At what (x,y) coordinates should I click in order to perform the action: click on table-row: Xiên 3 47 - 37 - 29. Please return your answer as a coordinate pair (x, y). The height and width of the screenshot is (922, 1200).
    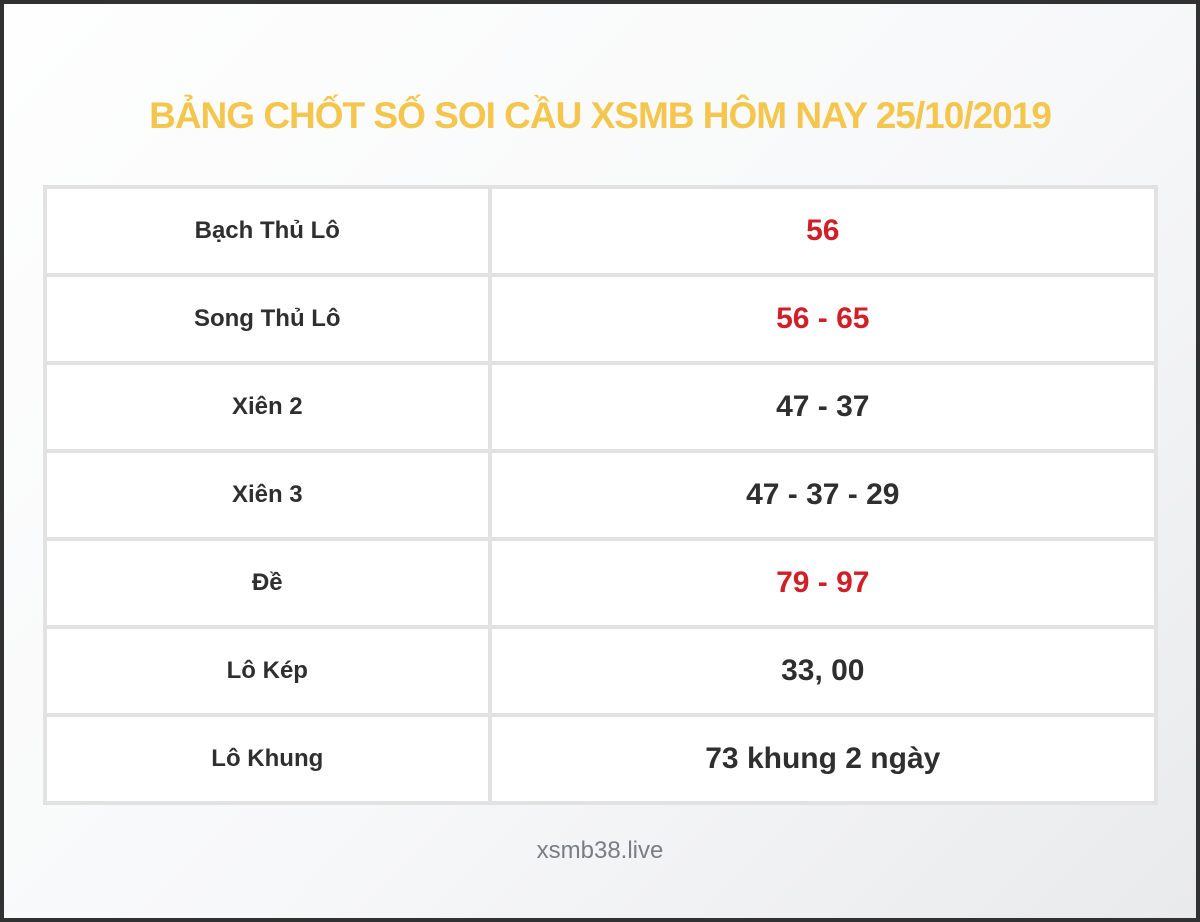
    Looking at the image, I should click on (600, 495).